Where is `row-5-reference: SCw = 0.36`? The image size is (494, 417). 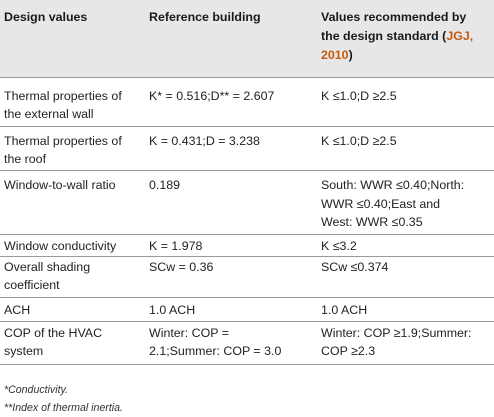 row-5-reference: SCw = 0.36 is located at coordinates (181, 267).